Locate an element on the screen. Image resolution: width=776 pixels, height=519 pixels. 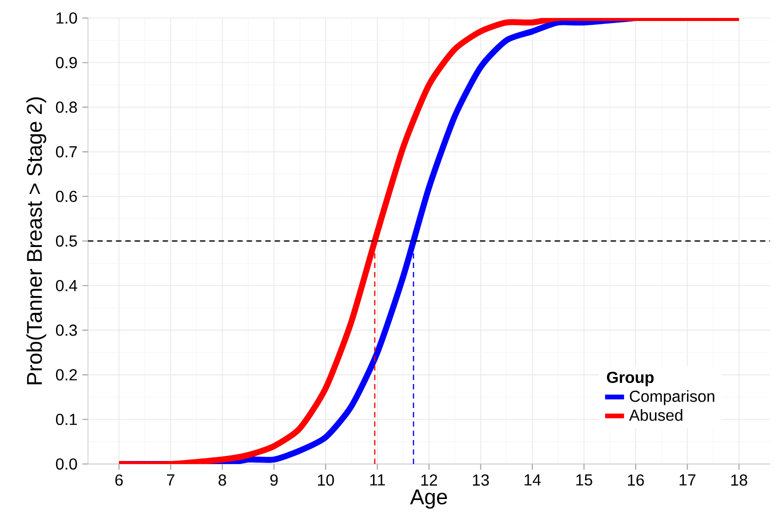
x-tick-label: 10 is located at coordinates (326, 480).